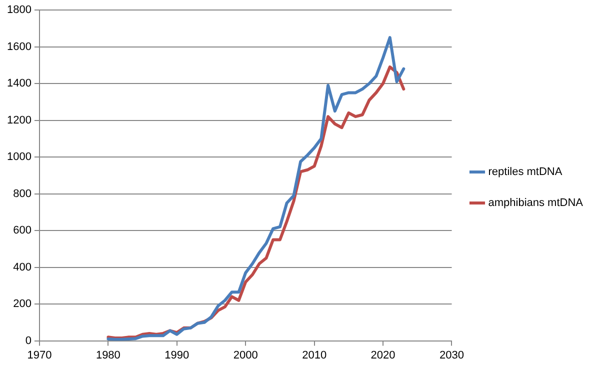 This screenshot has width=603, height=369. Describe the element at coordinates (39, 355) in the screenshot. I see `x-tick-label: 1970` at that location.